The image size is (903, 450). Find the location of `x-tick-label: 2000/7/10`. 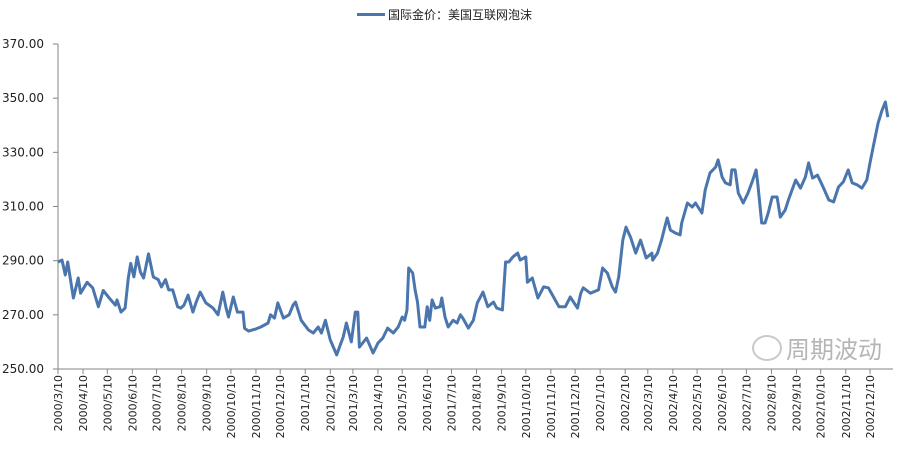

x-tick-label: 2000/7/10 is located at coordinates (157, 403).